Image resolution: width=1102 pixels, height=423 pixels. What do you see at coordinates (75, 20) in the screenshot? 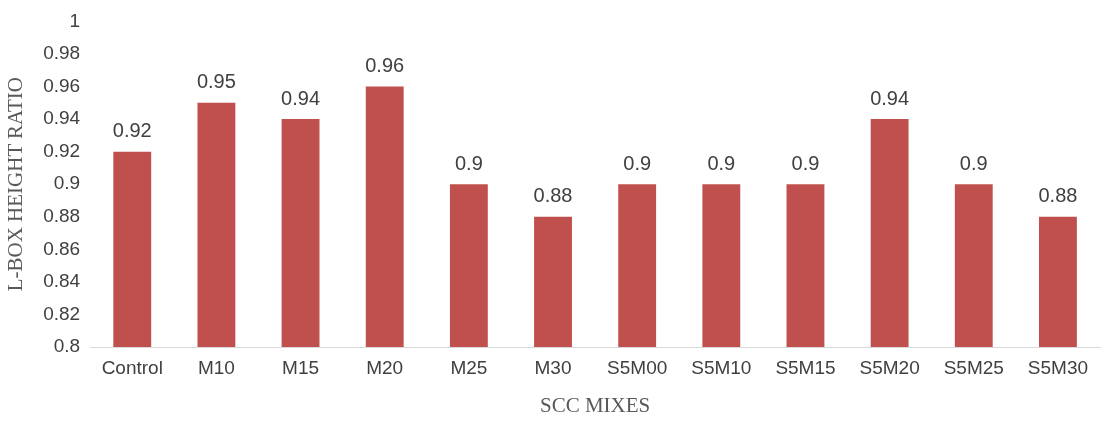
I see `y-tick-label: 1` at bounding box center [75, 20].